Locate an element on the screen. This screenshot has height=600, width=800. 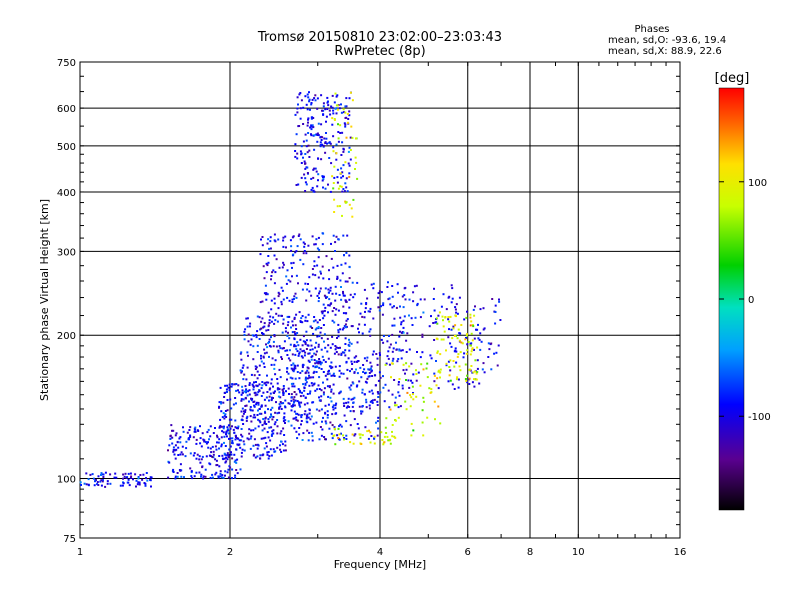
x-tick-label: 10 is located at coordinates (578, 552).